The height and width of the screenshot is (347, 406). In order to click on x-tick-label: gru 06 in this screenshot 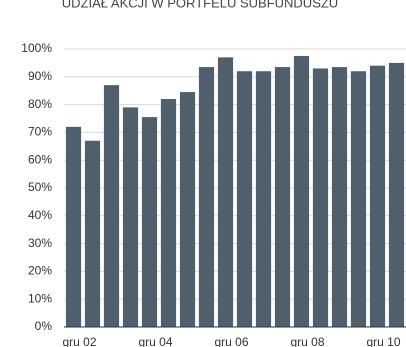, I will do `click(231, 341)`.